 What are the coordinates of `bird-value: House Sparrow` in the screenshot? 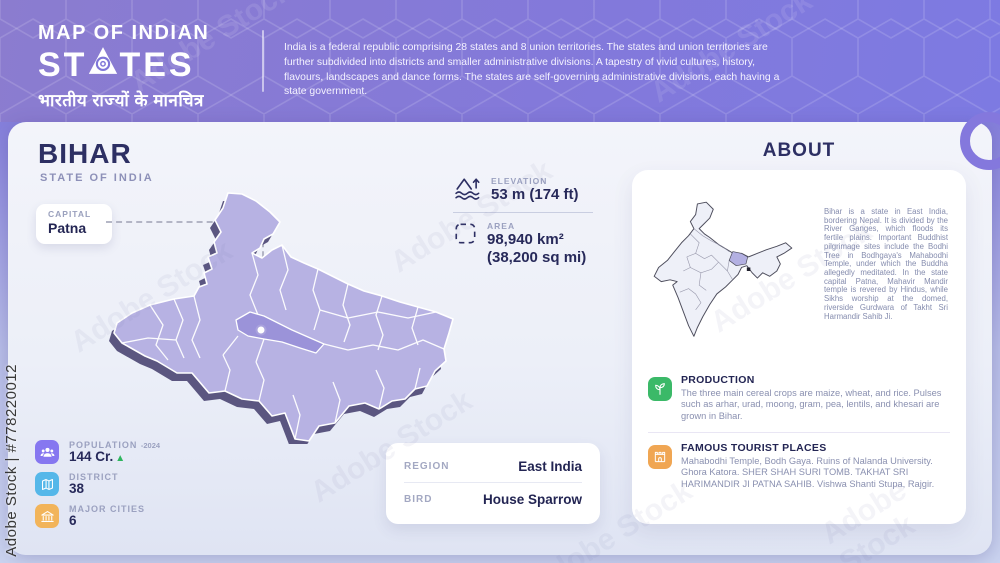 It's located at (532, 499).